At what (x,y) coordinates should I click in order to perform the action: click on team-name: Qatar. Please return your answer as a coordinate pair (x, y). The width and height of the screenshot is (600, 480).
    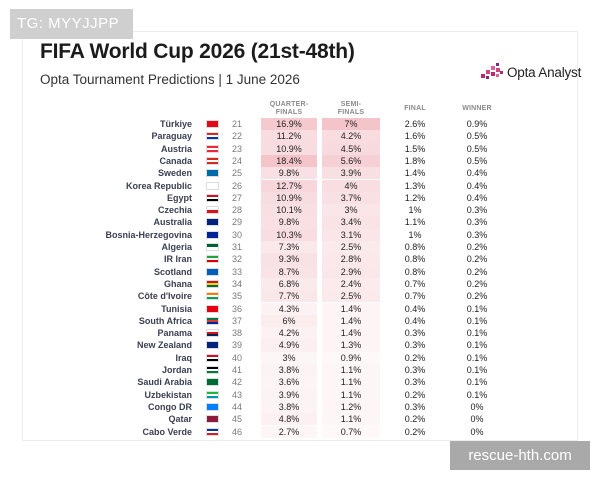
    Looking at the image, I should click on (180, 419).